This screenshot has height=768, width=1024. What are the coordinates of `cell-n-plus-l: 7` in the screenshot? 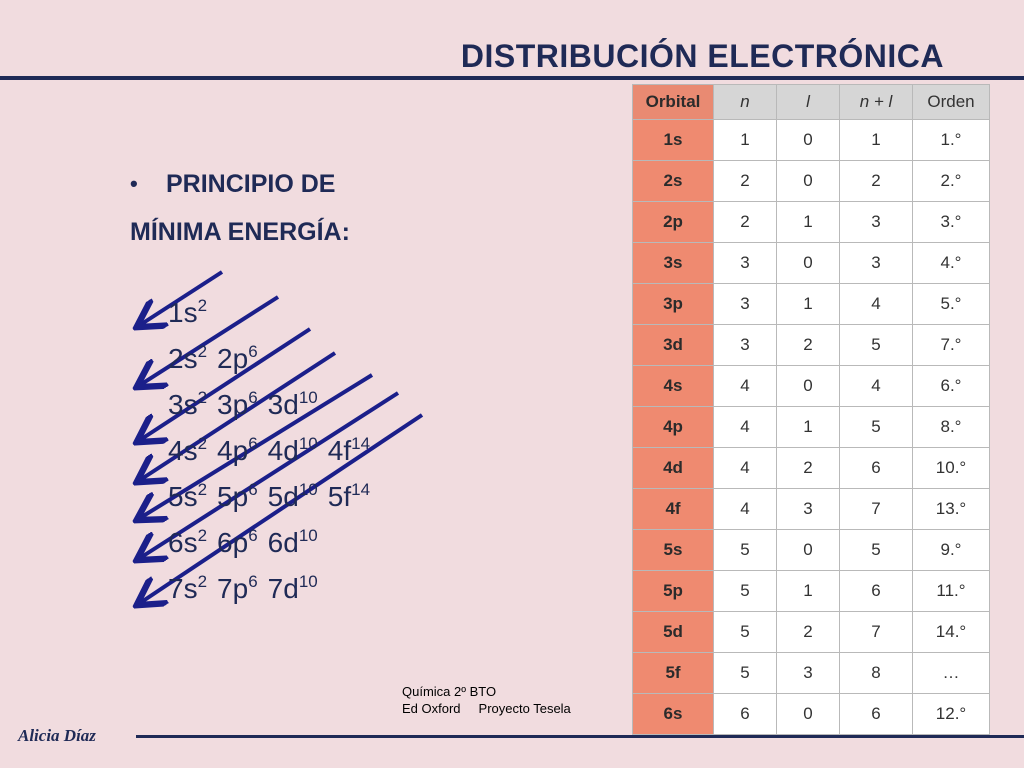 It's located at (876, 509).